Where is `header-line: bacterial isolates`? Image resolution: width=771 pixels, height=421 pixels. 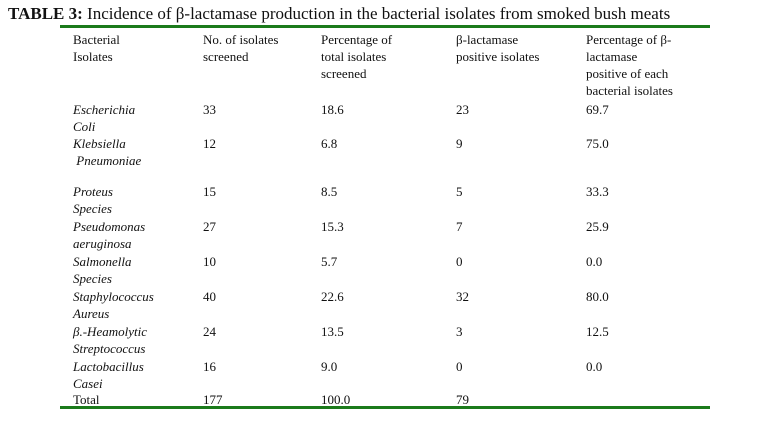
header-line: bacterial isolates is located at coordinates (629, 90).